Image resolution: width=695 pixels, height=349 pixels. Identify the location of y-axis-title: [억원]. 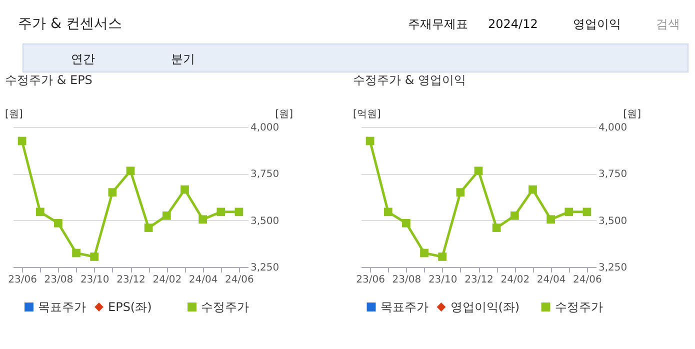
(367, 114).